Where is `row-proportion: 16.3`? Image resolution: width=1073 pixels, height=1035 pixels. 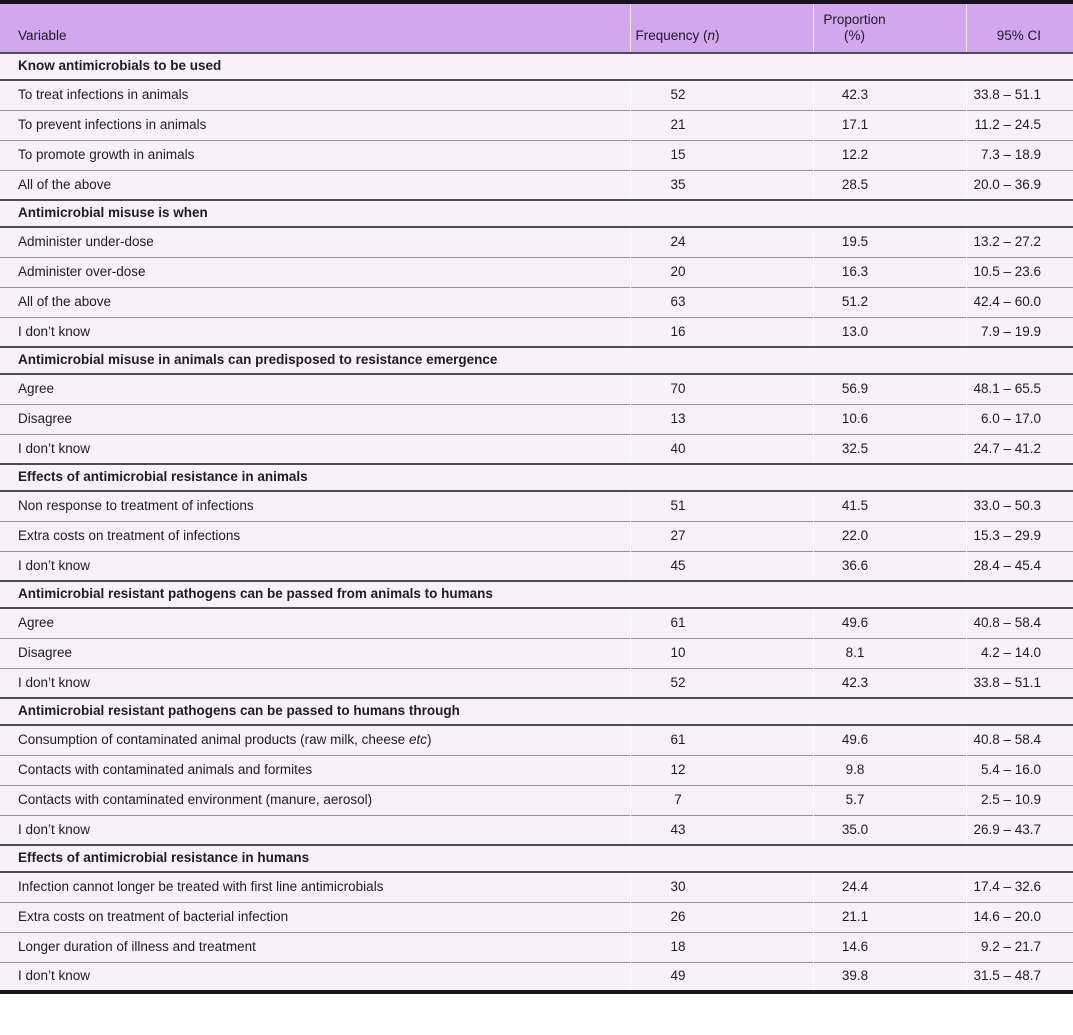
row-proportion: 16.3 is located at coordinates (889, 272).